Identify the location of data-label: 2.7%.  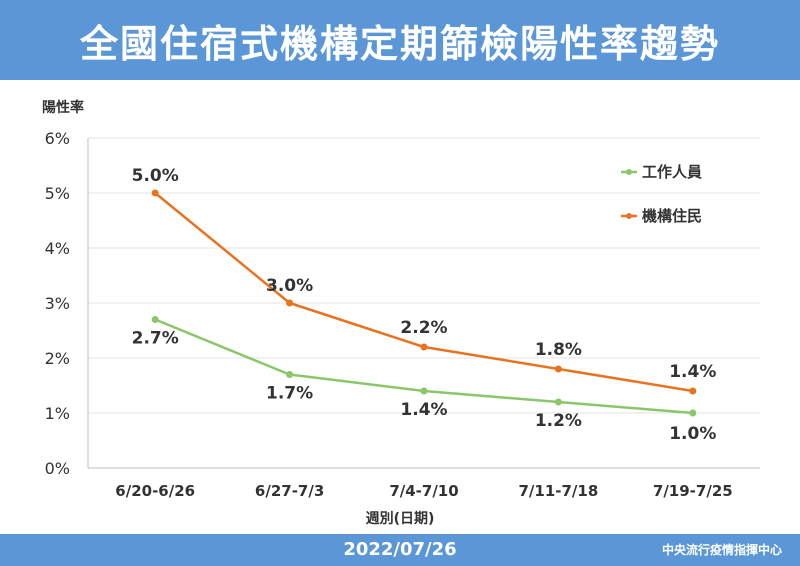
(155, 339).